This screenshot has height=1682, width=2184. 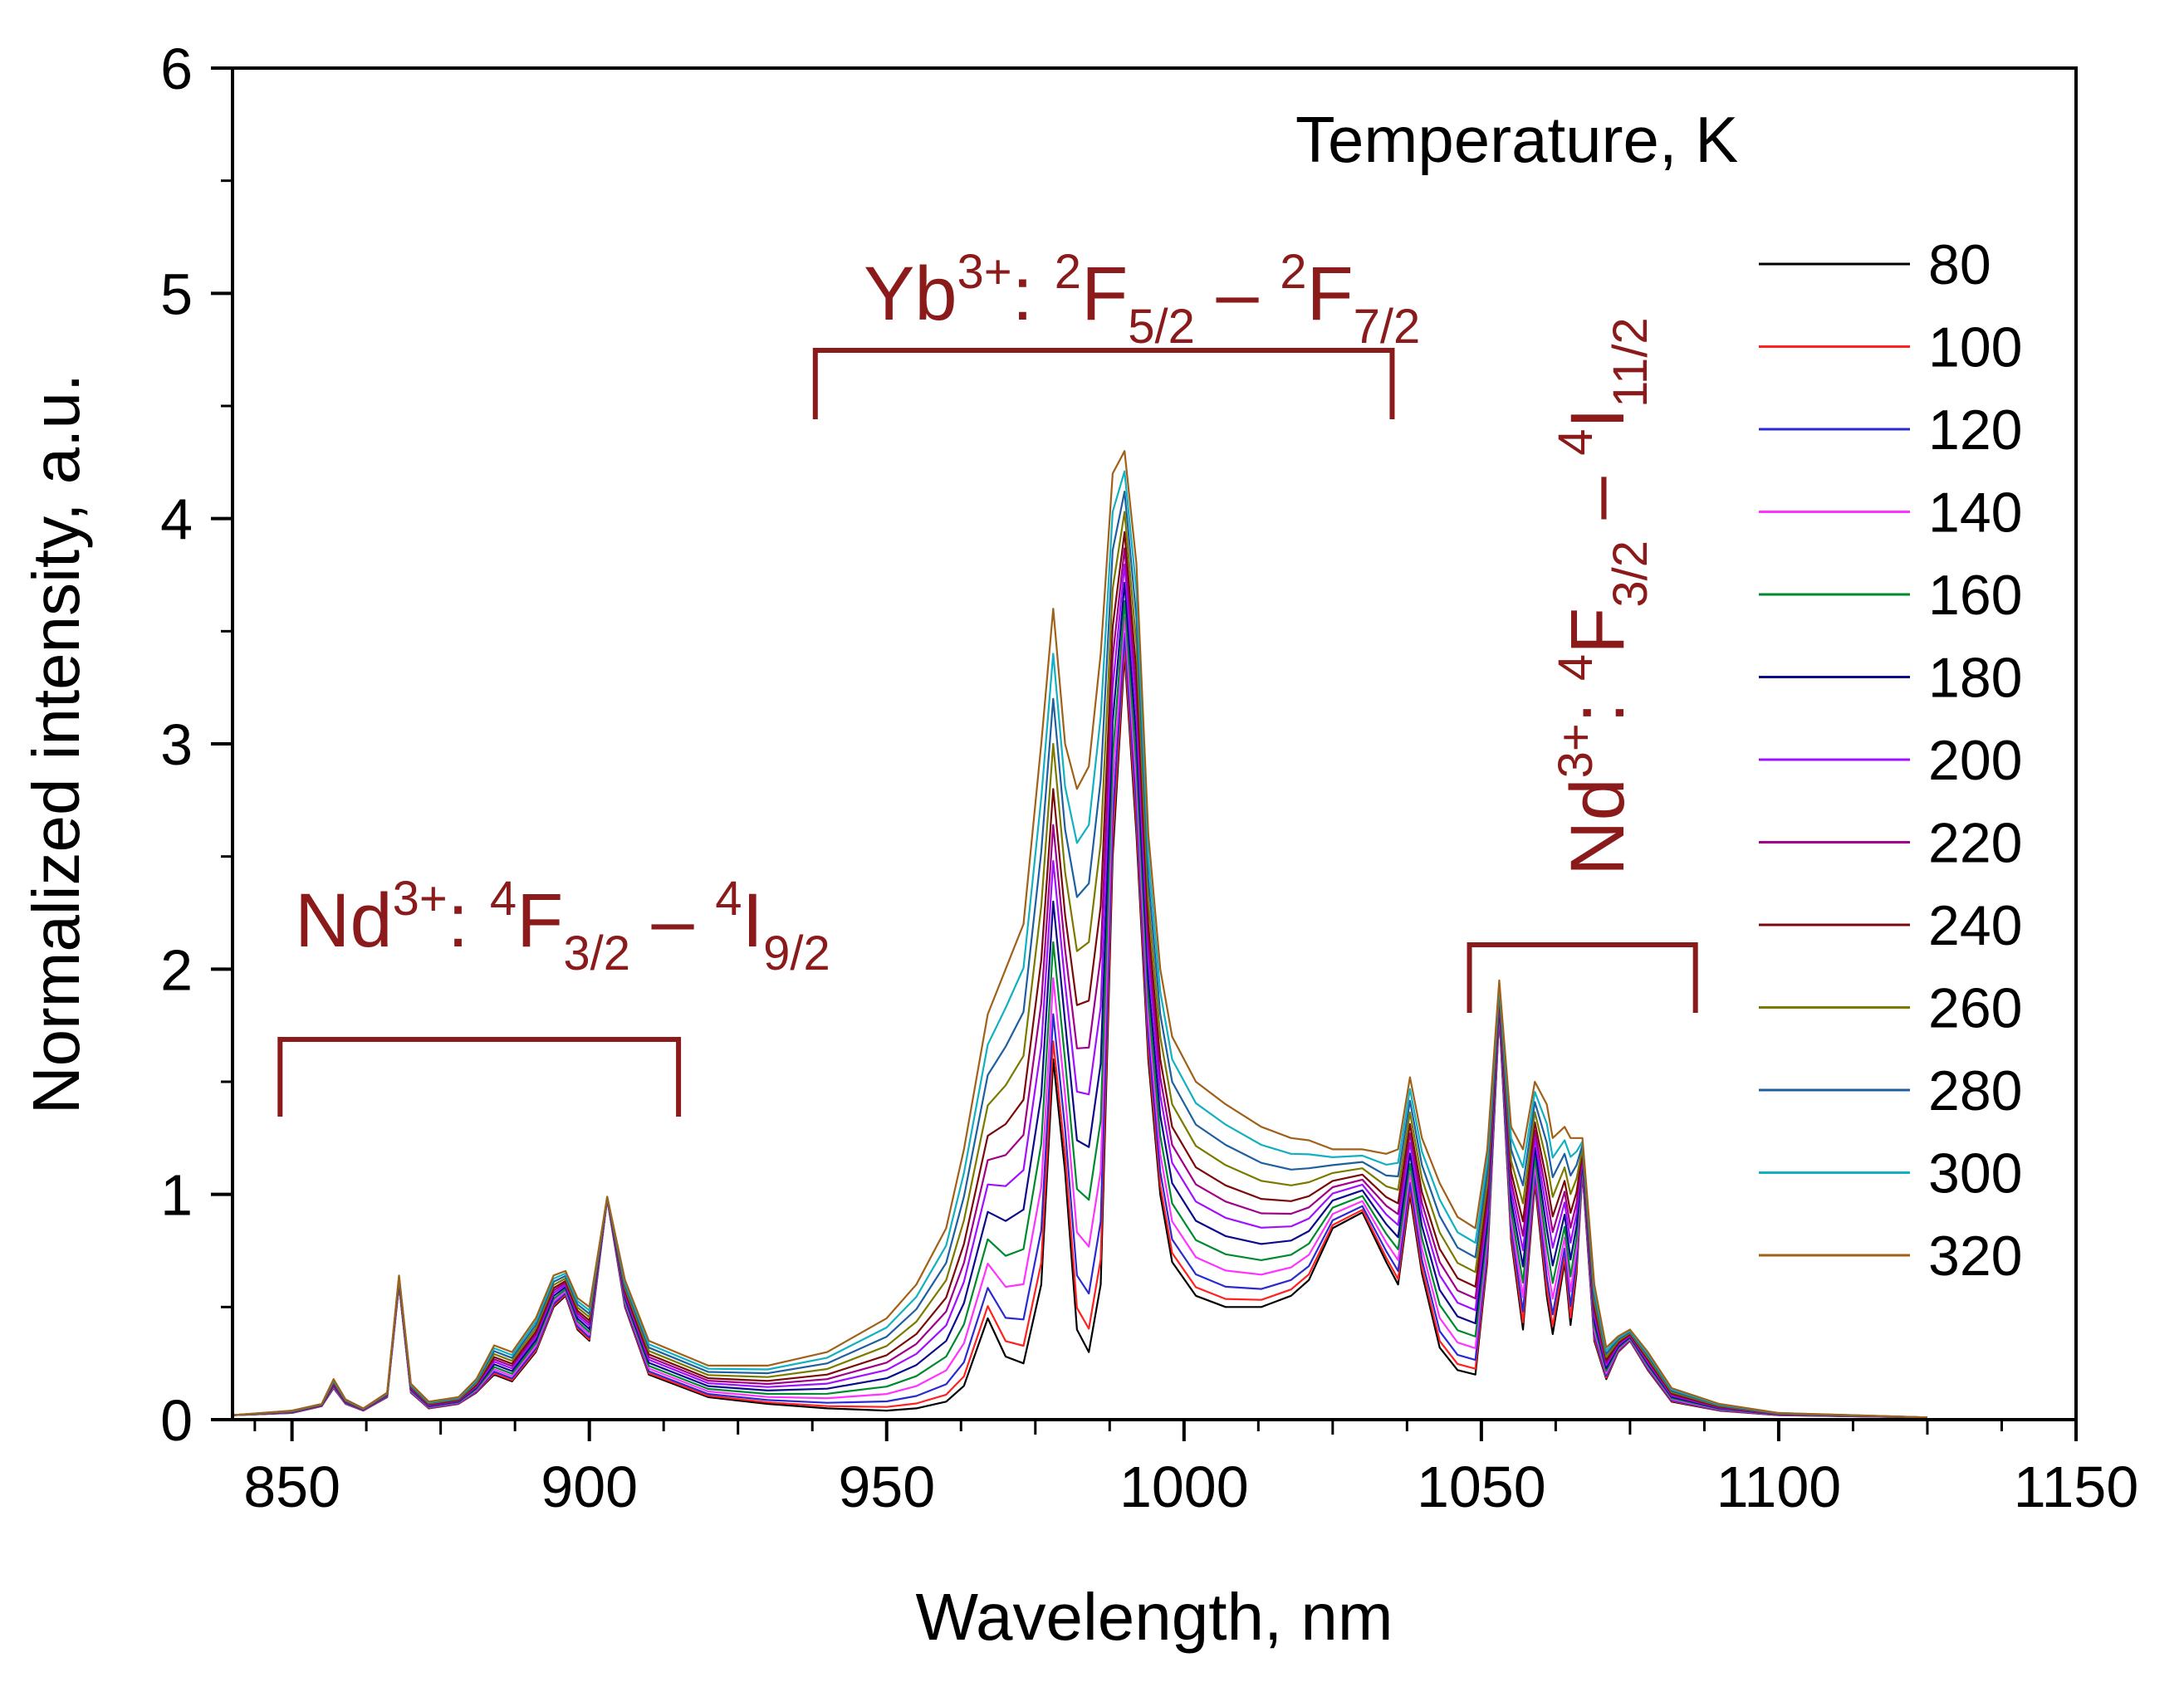 What do you see at coordinates (1631, 363) in the screenshot?
I see `annotation-part: 11/2` at bounding box center [1631, 363].